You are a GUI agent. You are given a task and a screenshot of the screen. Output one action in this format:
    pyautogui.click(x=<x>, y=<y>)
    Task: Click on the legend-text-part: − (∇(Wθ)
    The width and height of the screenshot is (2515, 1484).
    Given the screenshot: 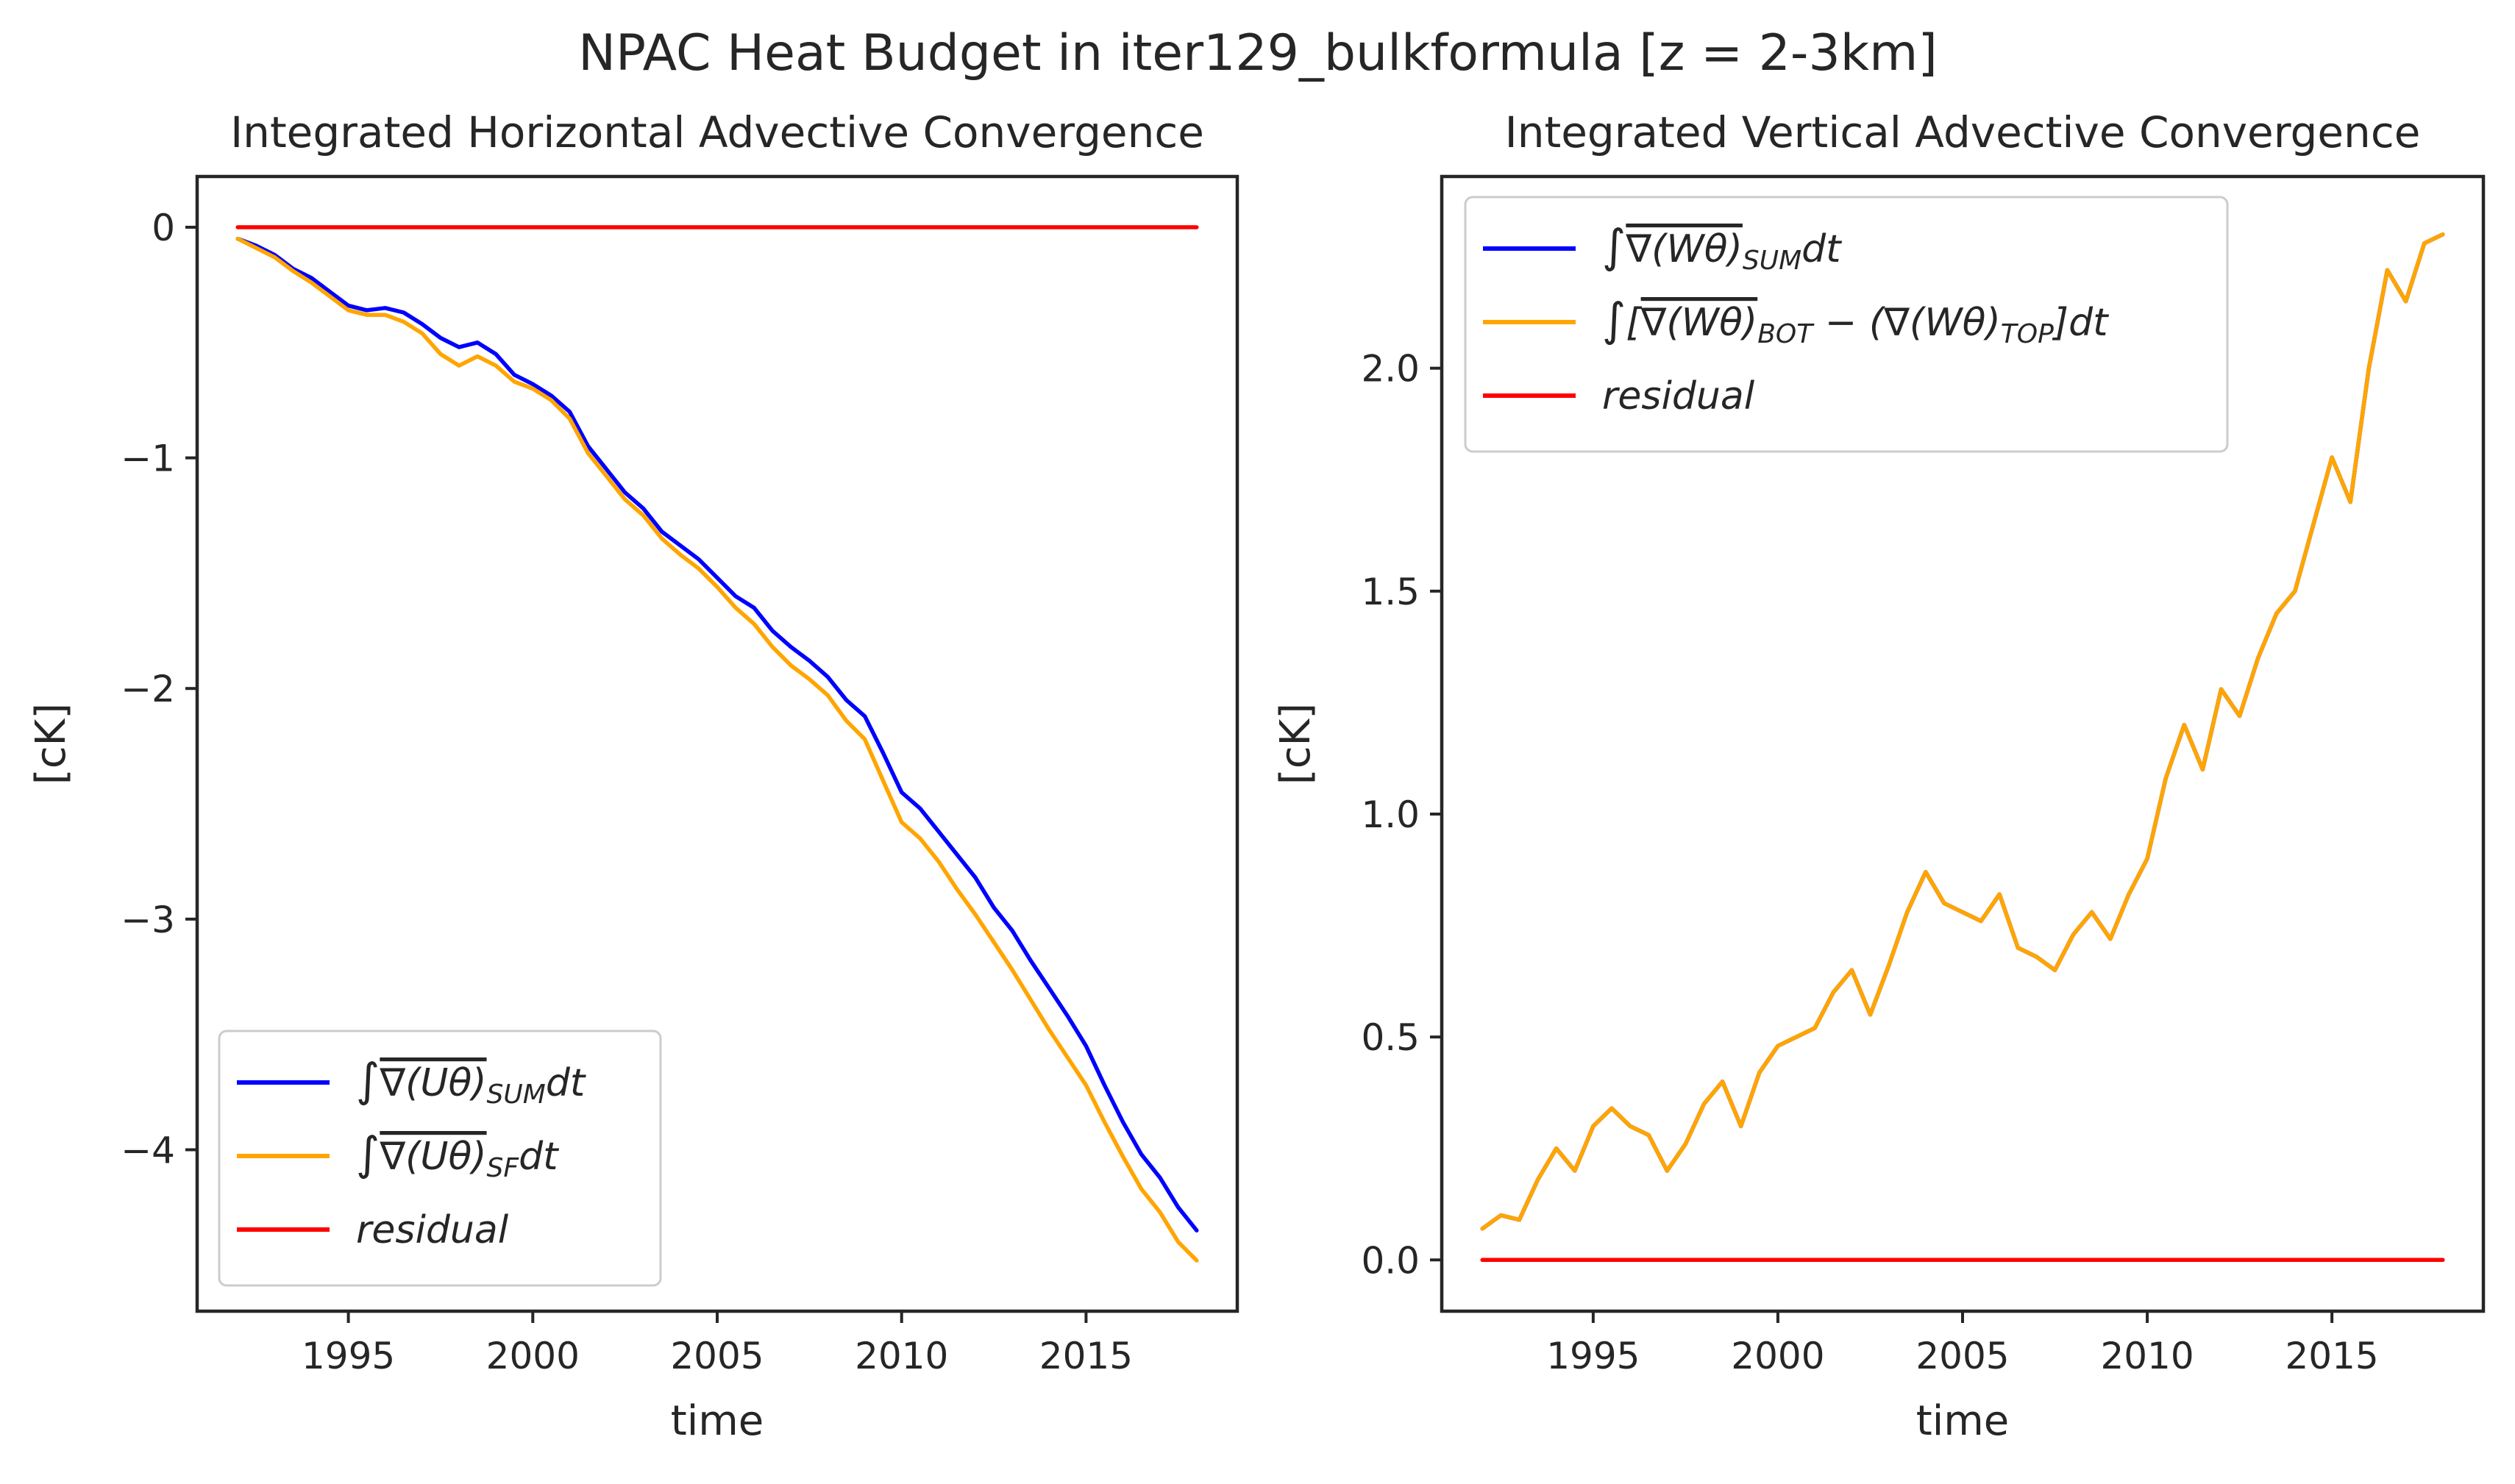 What is the action you would take?
    pyautogui.click(x=1907, y=323)
    